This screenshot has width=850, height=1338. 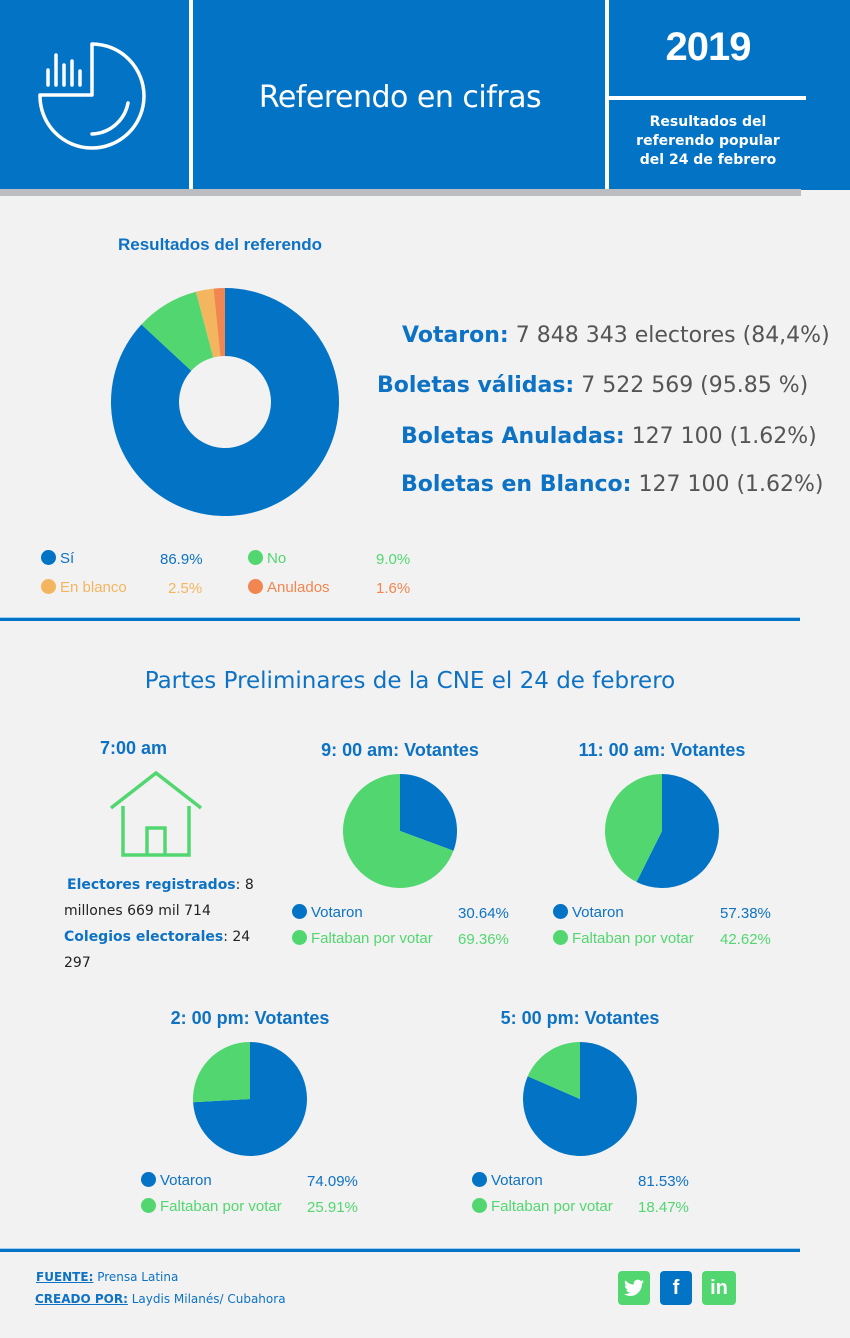 I want to click on legend-label: Anulados, so click(x=298, y=587).